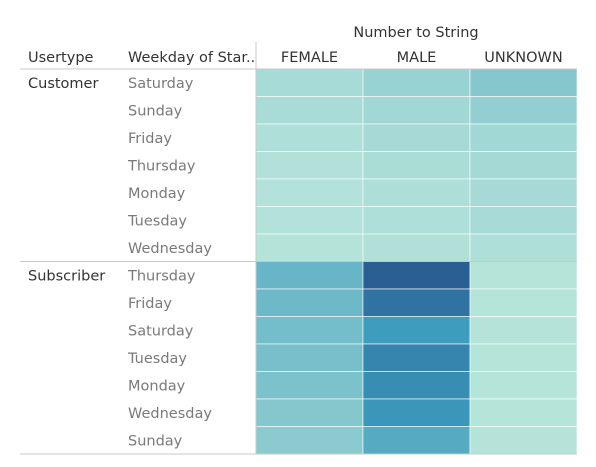 The width and height of the screenshot is (596, 467). Describe the element at coordinates (523, 58) in the screenshot. I see `column-header-unknown: UNKNOWN` at that location.